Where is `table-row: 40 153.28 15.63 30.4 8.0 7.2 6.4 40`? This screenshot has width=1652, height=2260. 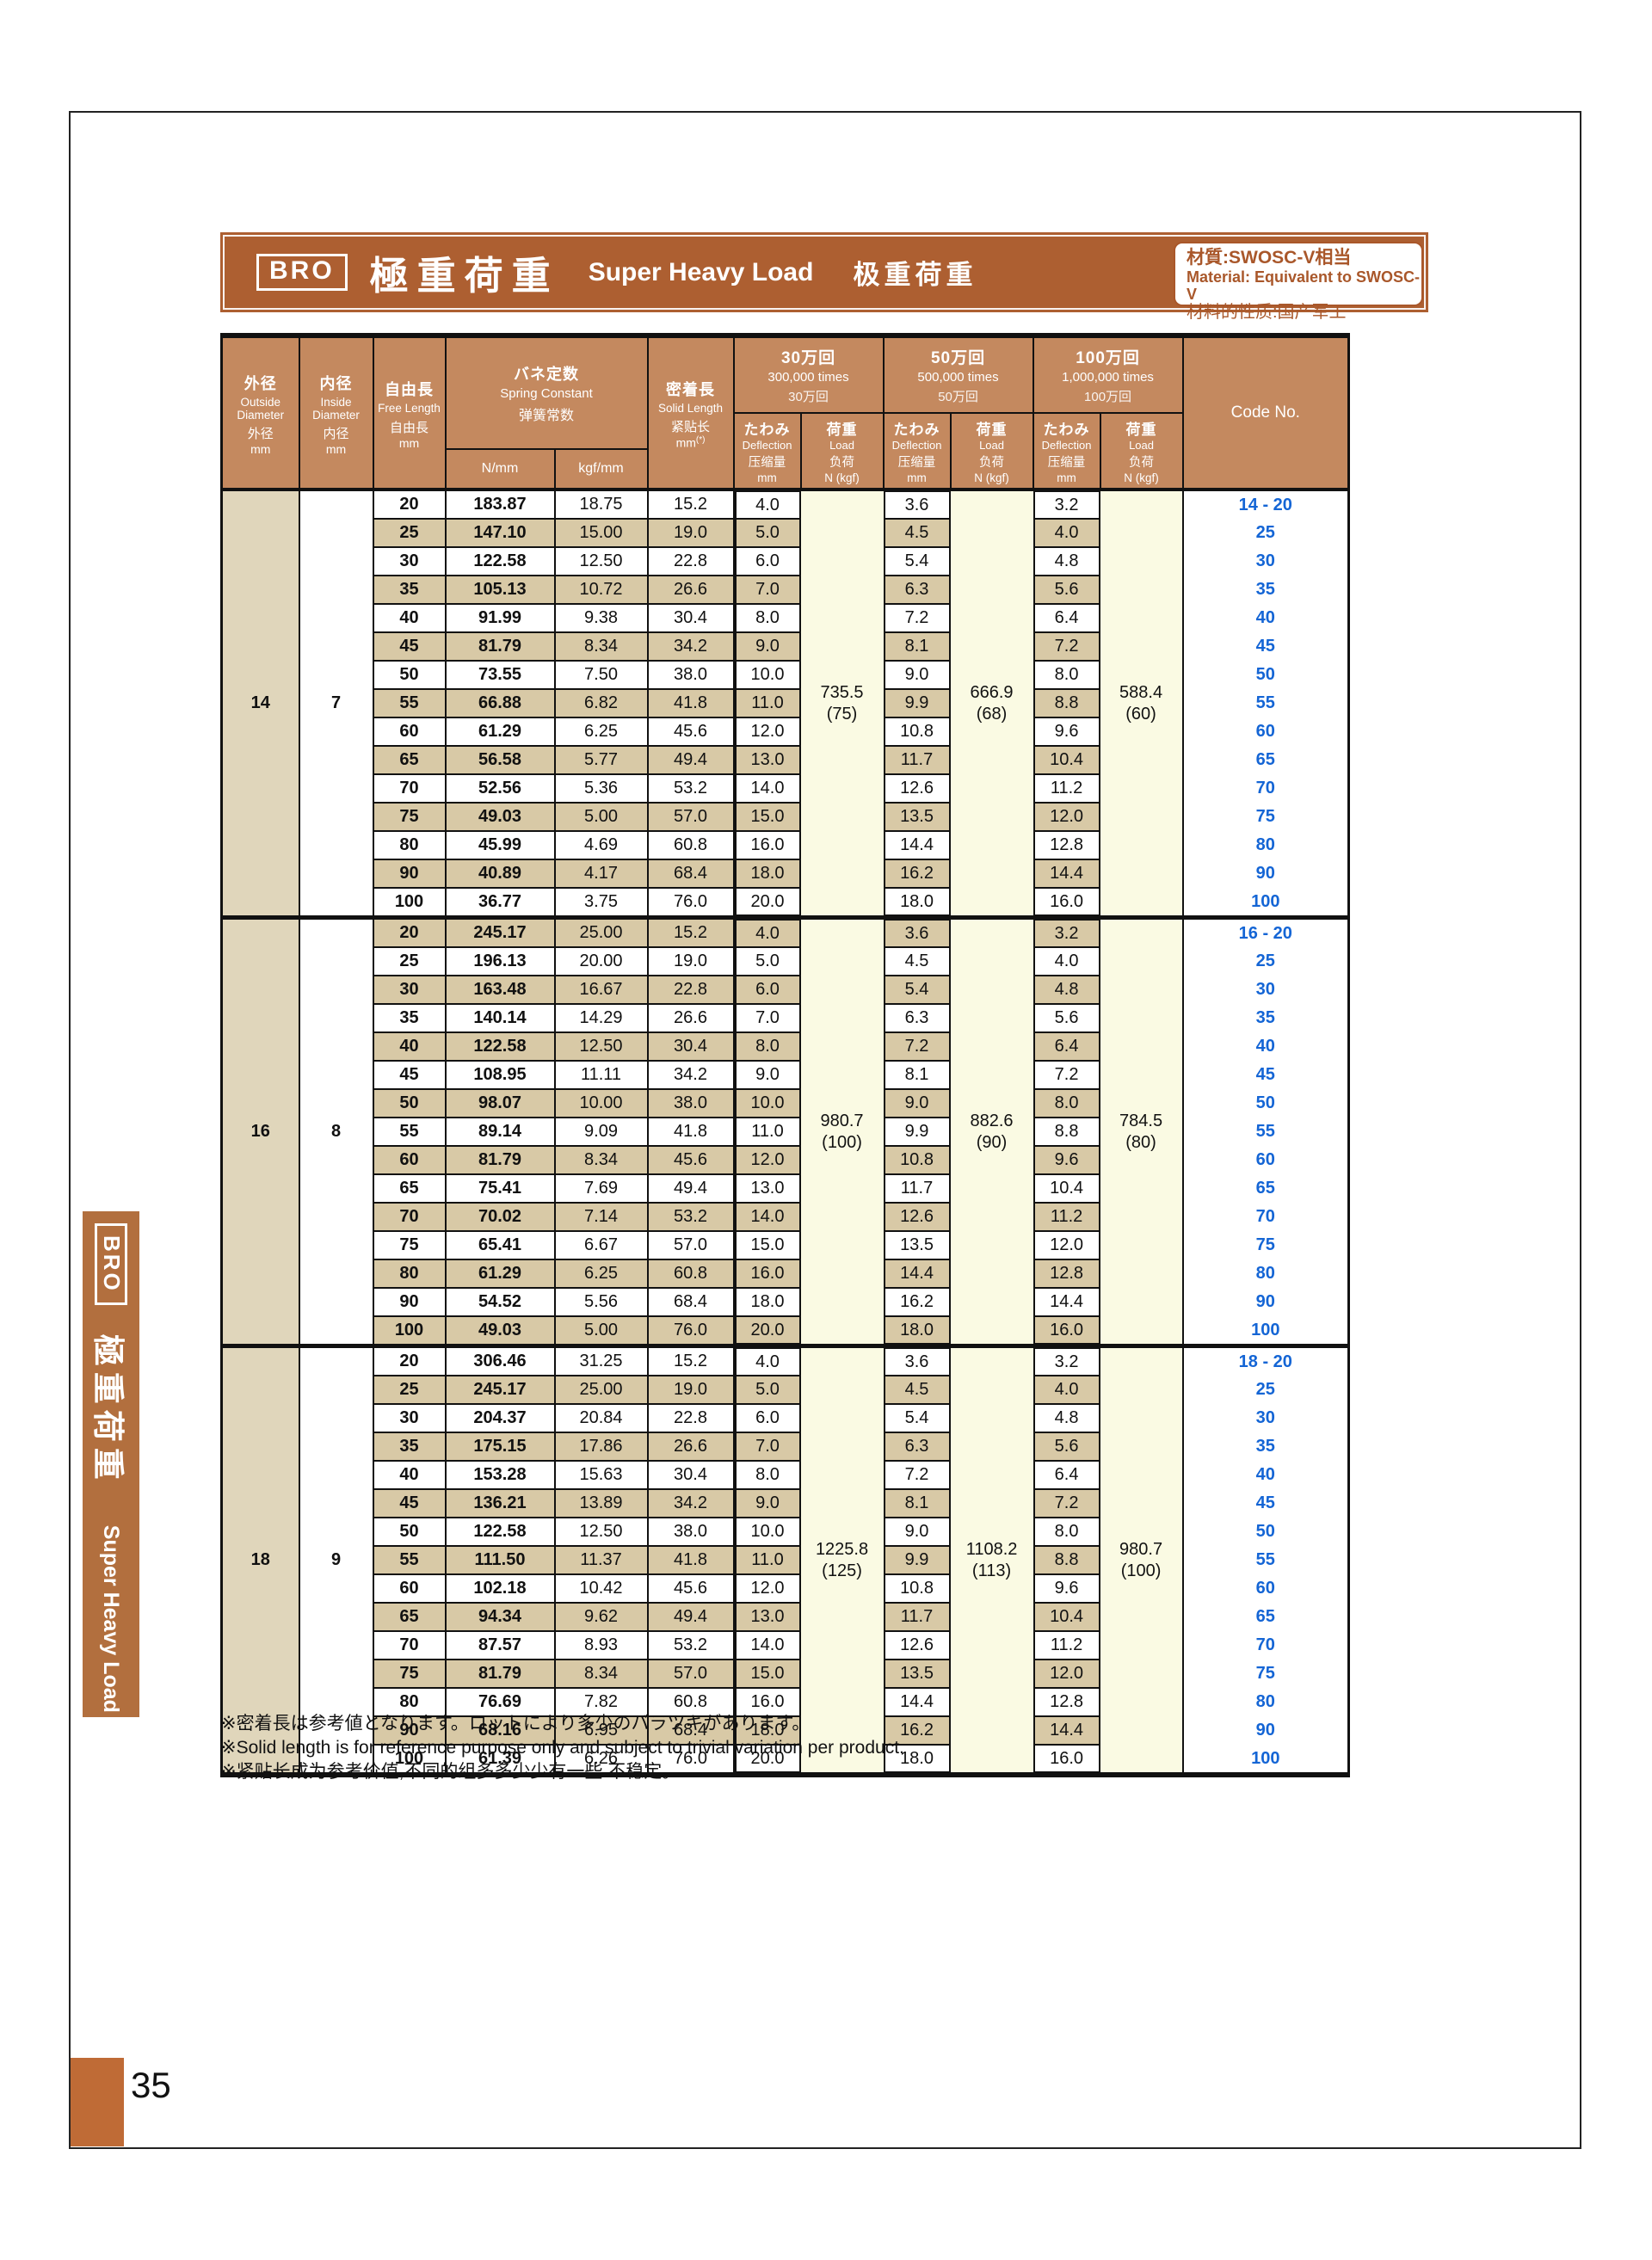
table-row: 40 153.28 15.63 30.4 8.0 7.2 6.4 40 is located at coordinates (785, 1475).